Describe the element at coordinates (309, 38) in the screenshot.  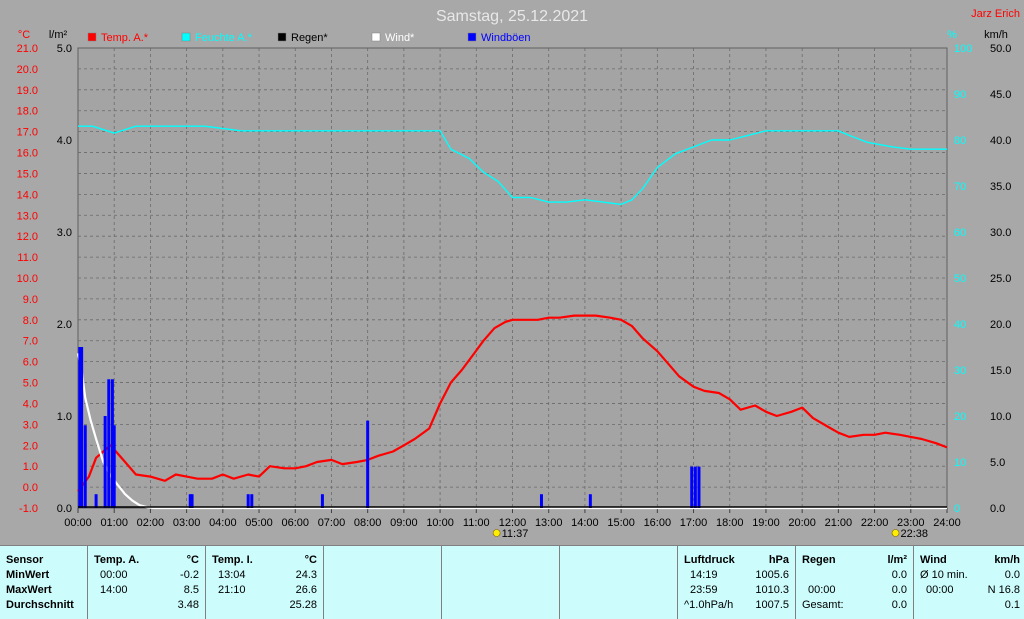
I see `legend-label-2: Regen*` at that location.